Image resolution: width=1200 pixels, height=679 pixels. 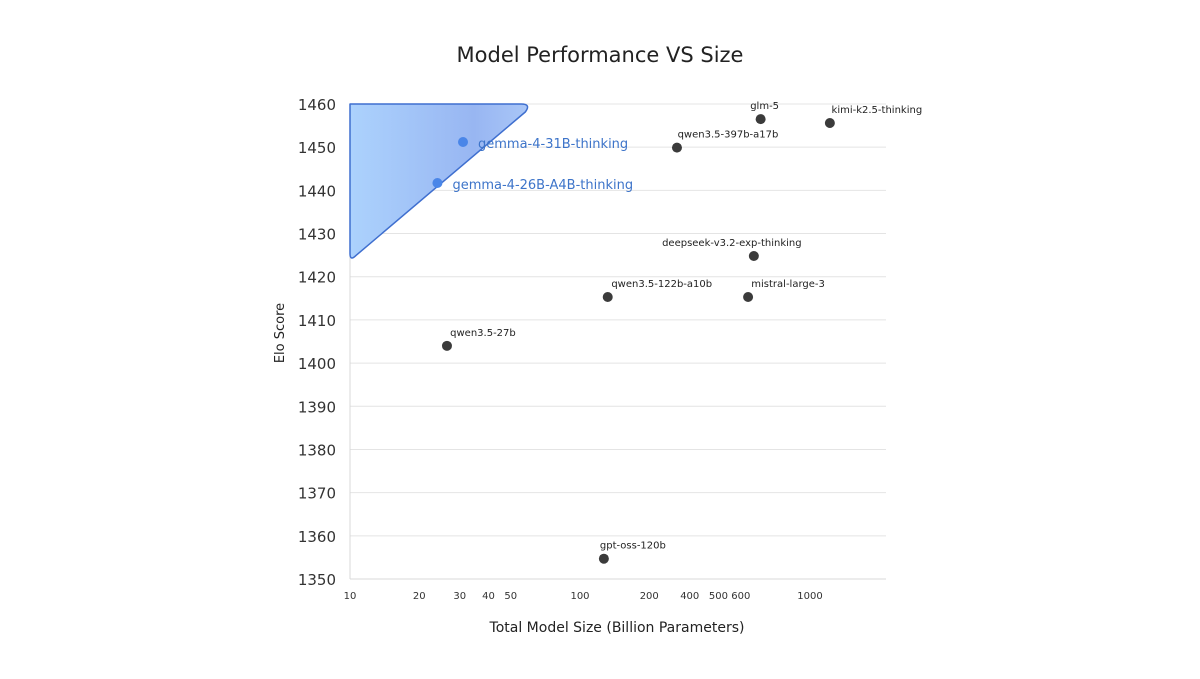 What do you see at coordinates (732, 243) in the screenshot?
I see `data-label: deepseek-v3.2-exp-thinking` at bounding box center [732, 243].